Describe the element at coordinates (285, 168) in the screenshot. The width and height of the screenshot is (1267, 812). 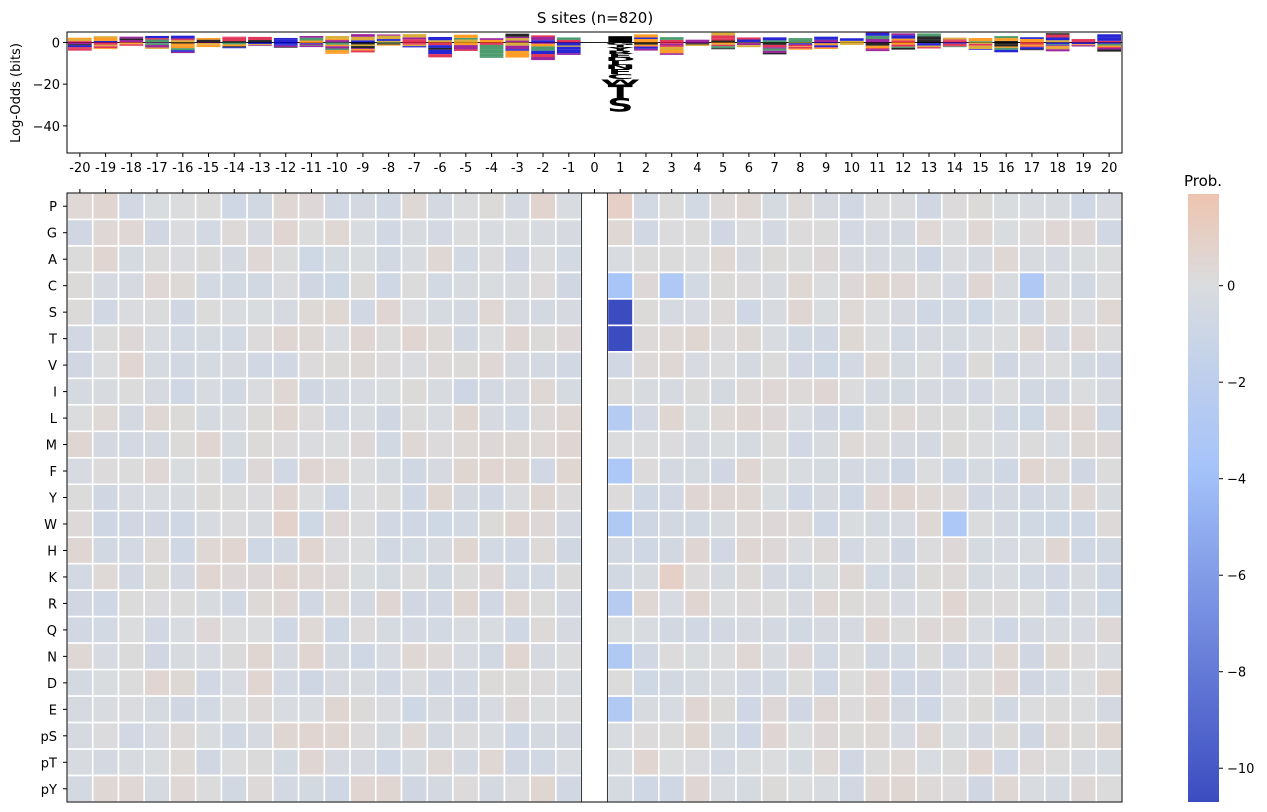
I see `logo-x-tick-label: -12` at that location.